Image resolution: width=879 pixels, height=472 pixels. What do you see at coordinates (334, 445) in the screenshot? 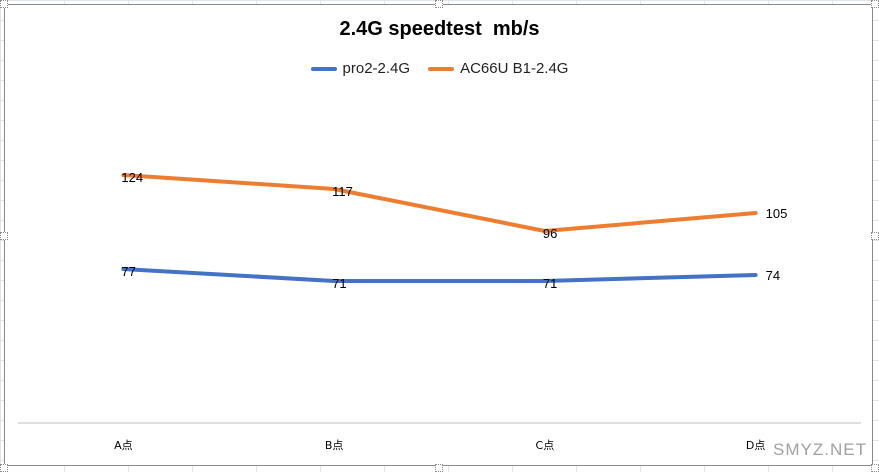
I see `x-tick-label: B点` at bounding box center [334, 445].